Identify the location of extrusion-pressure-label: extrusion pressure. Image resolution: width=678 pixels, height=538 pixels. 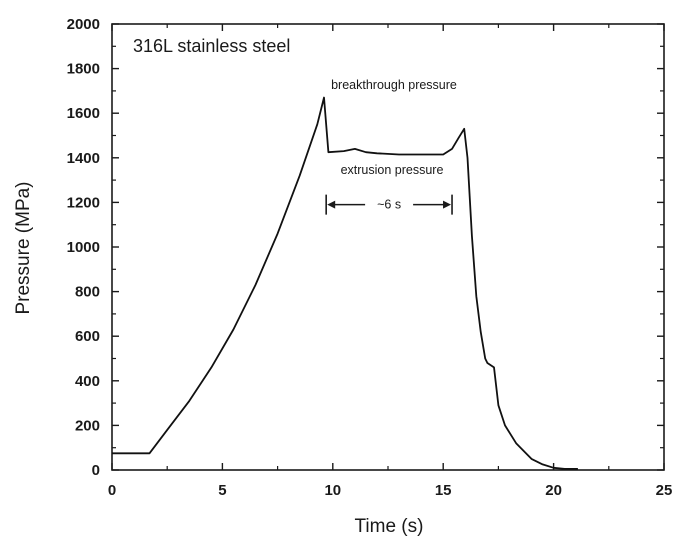
(392, 170).